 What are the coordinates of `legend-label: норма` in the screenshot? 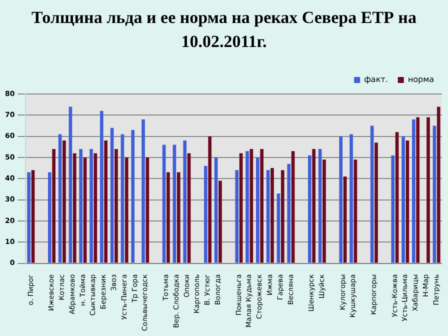 It's located at (421, 79).